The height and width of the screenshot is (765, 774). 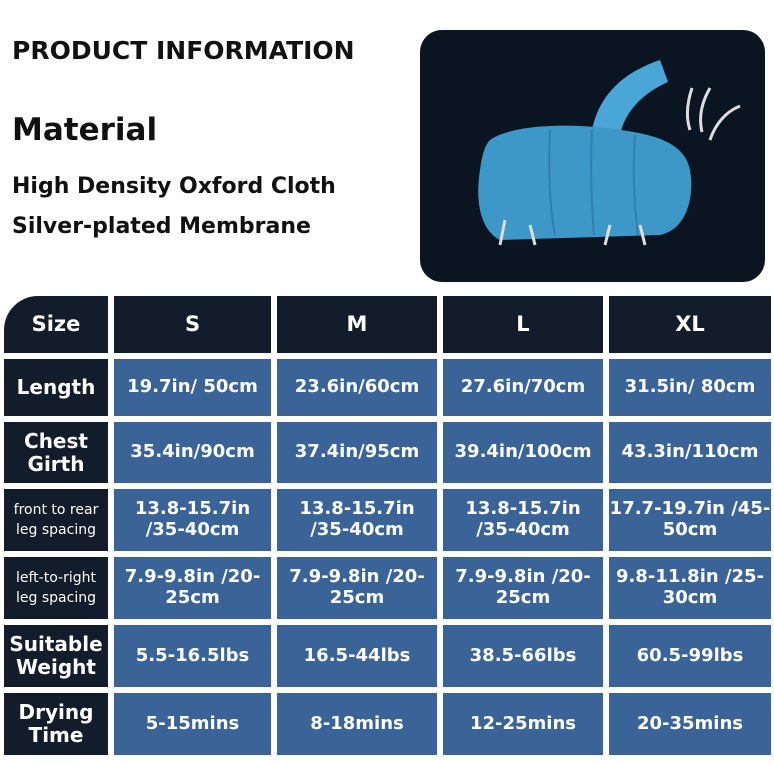 I want to click on table-cell: 35.4in/90cm, so click(x=192, y=452).